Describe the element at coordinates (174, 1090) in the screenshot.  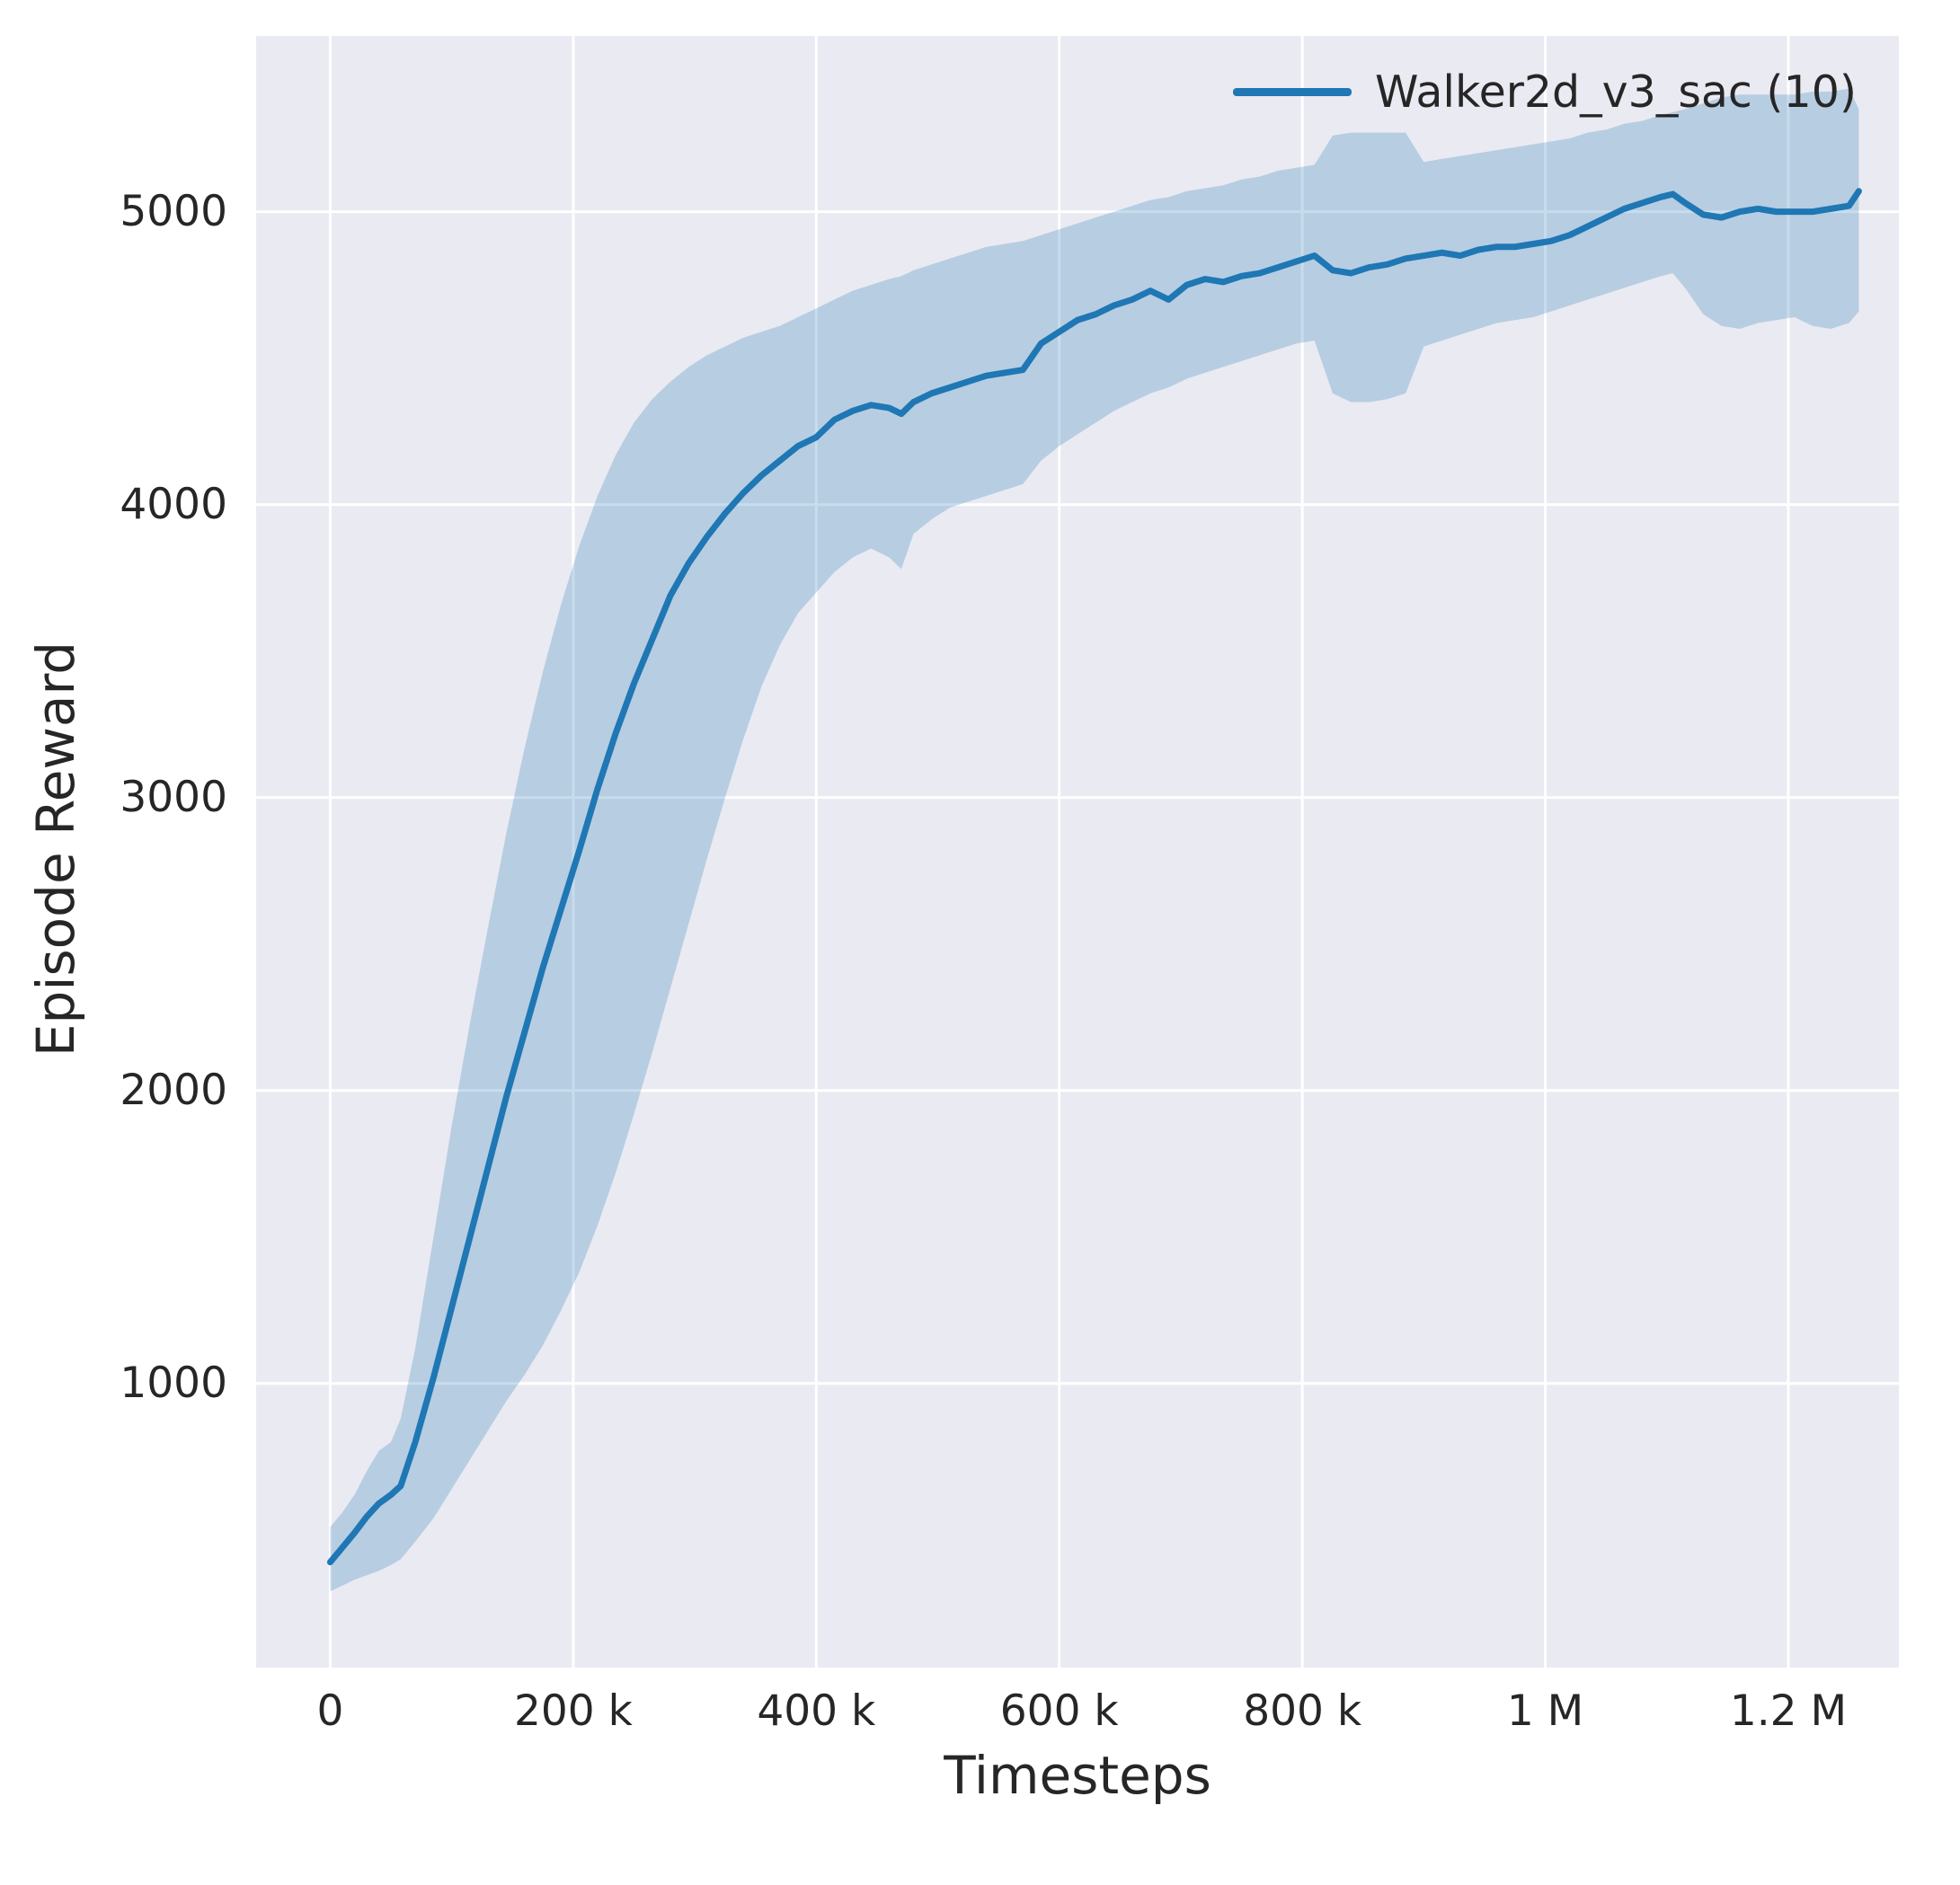
I see `y-tick-label: 2000` at that location.